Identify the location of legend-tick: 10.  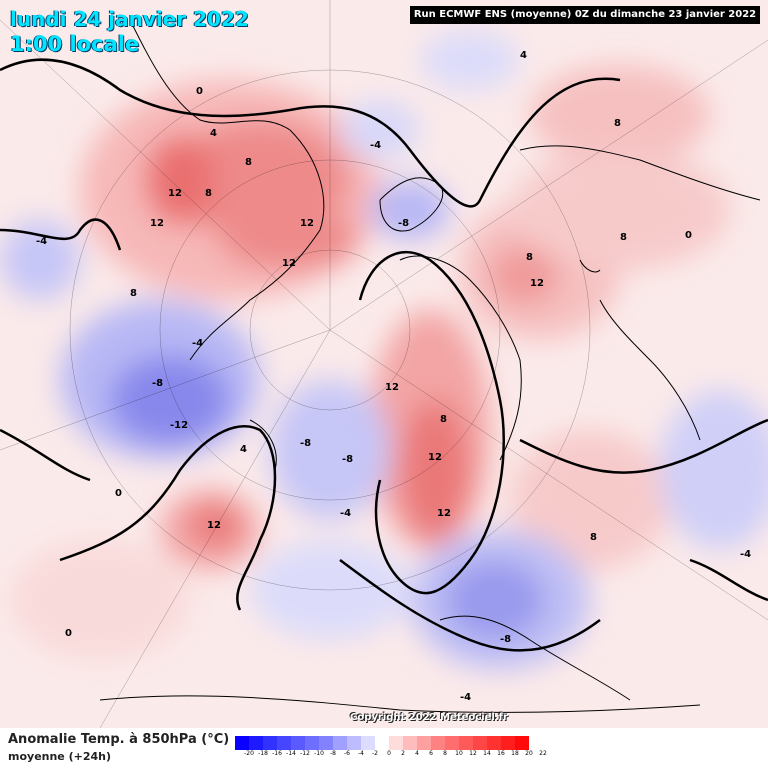
(459, 753).